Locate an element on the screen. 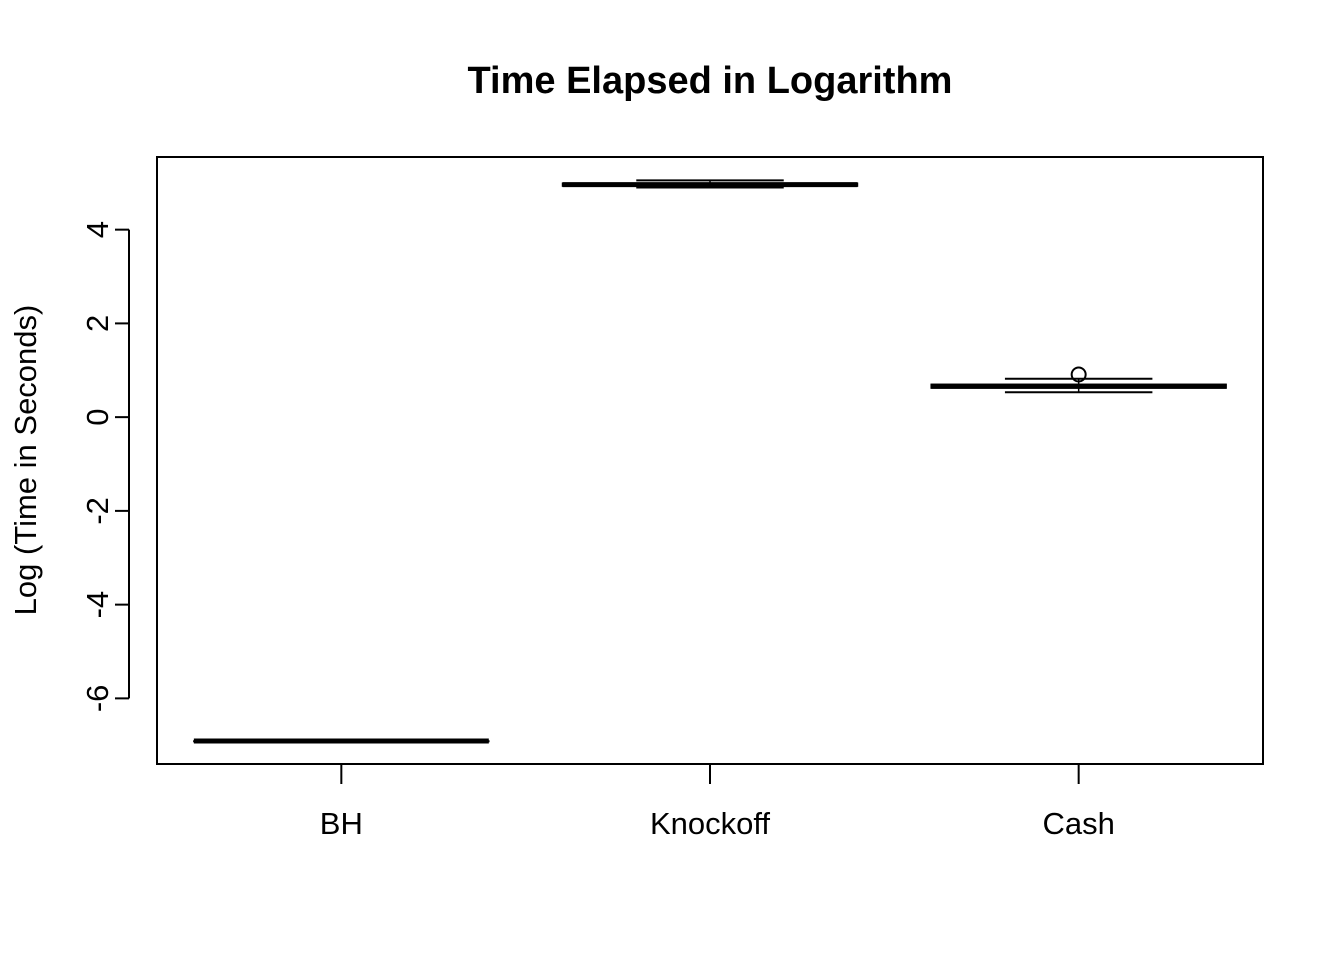  y-axis-label: Log (Time in Seconds) is located at coordinates (25, 460).